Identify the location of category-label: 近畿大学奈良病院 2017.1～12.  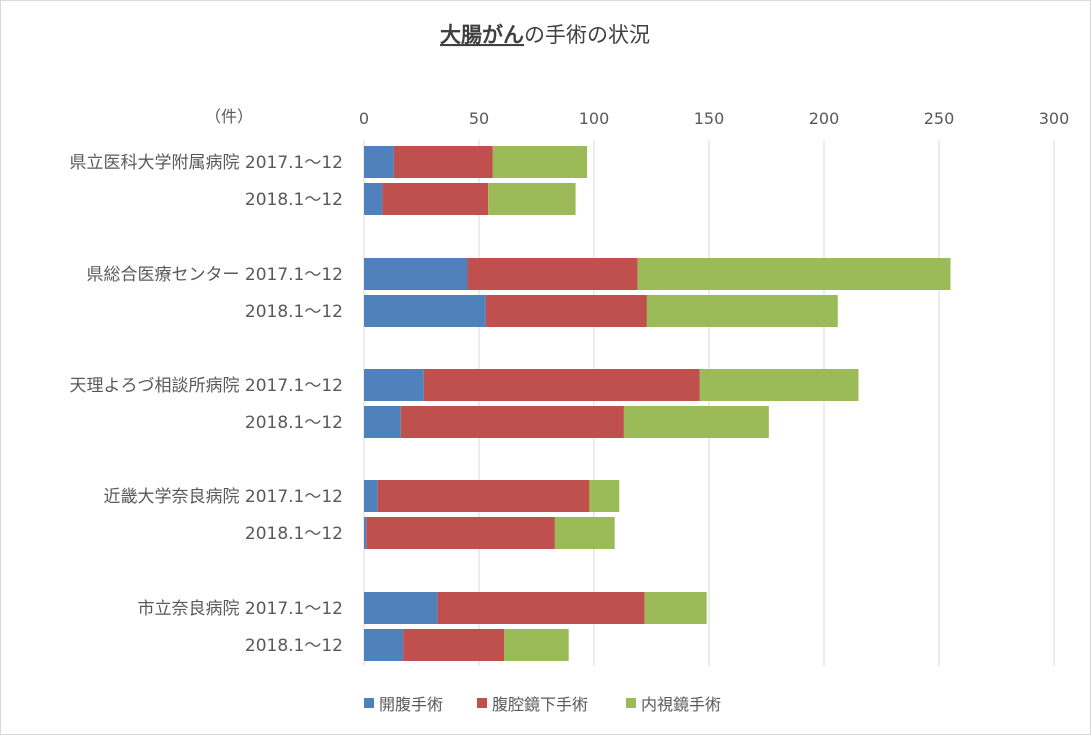
(223, 497).